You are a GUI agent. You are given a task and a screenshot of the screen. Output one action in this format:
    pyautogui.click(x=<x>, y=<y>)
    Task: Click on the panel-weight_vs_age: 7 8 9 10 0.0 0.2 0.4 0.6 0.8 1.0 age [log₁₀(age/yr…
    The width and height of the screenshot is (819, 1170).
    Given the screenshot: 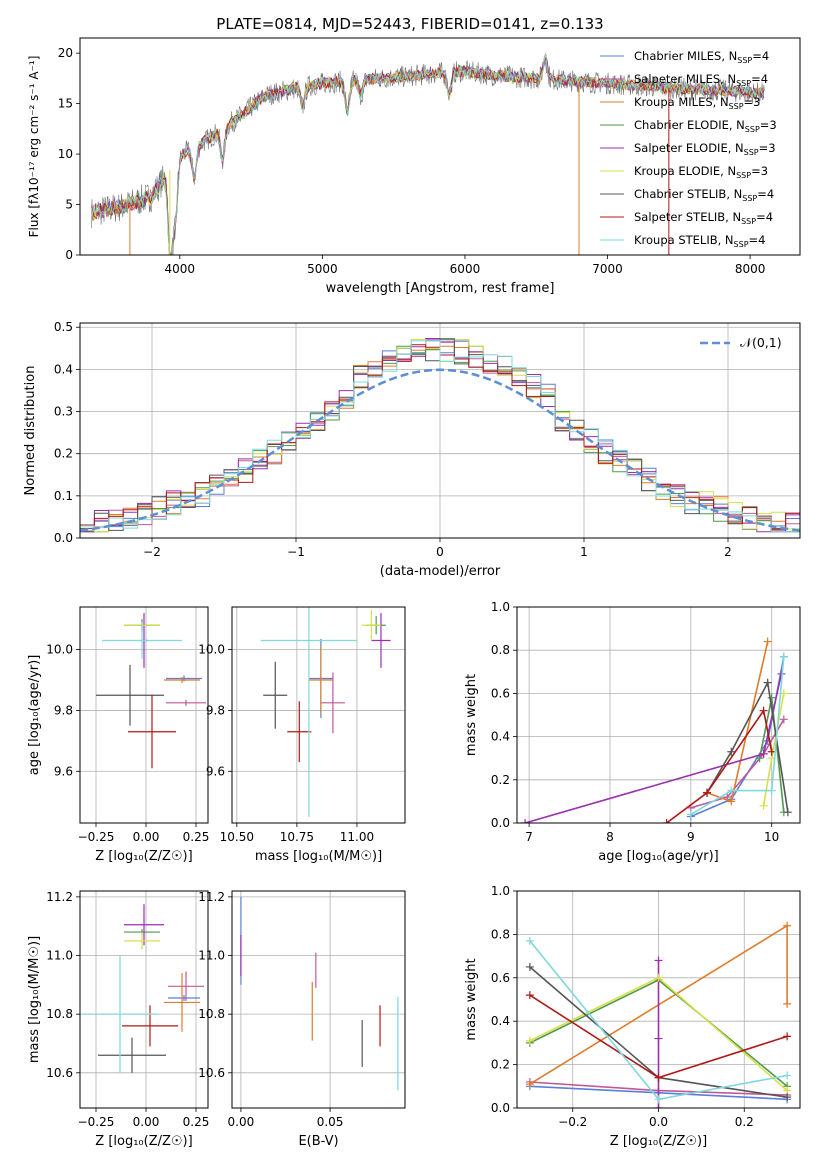 What is the action you would take?
    pyautogui.click(x=632, y=732)
    